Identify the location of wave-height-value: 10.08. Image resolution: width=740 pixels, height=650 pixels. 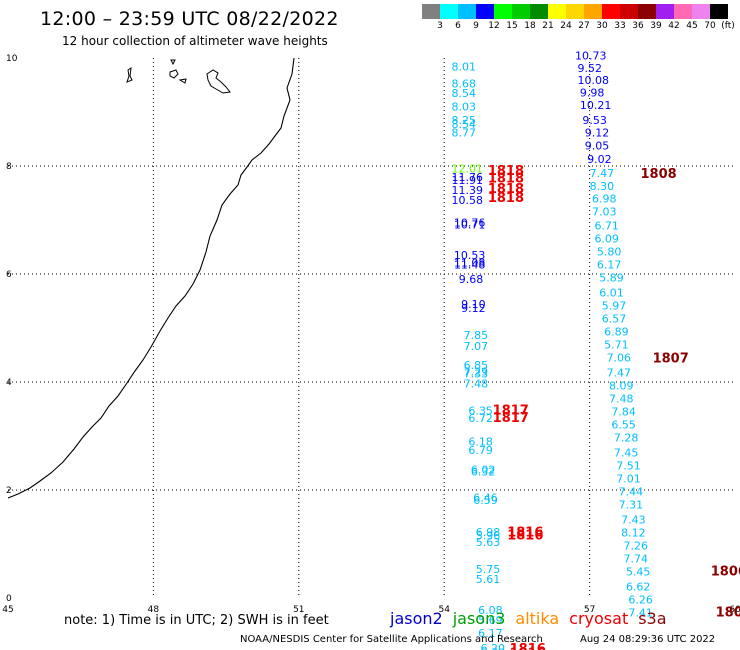
(593, 80).